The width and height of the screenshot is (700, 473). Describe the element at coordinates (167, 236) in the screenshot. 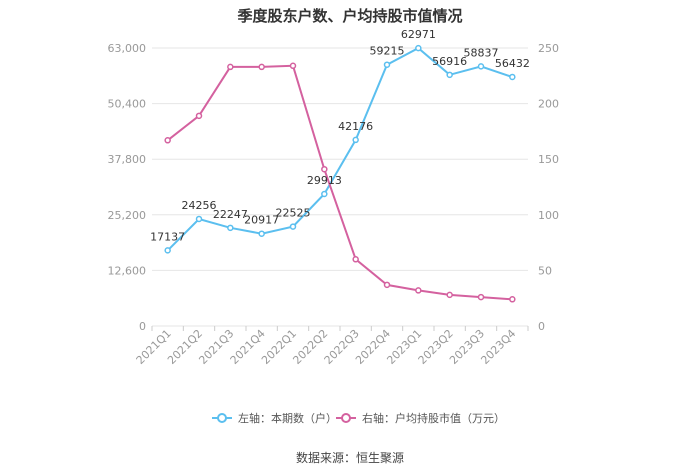

I see `data-label: 17137` at that location.